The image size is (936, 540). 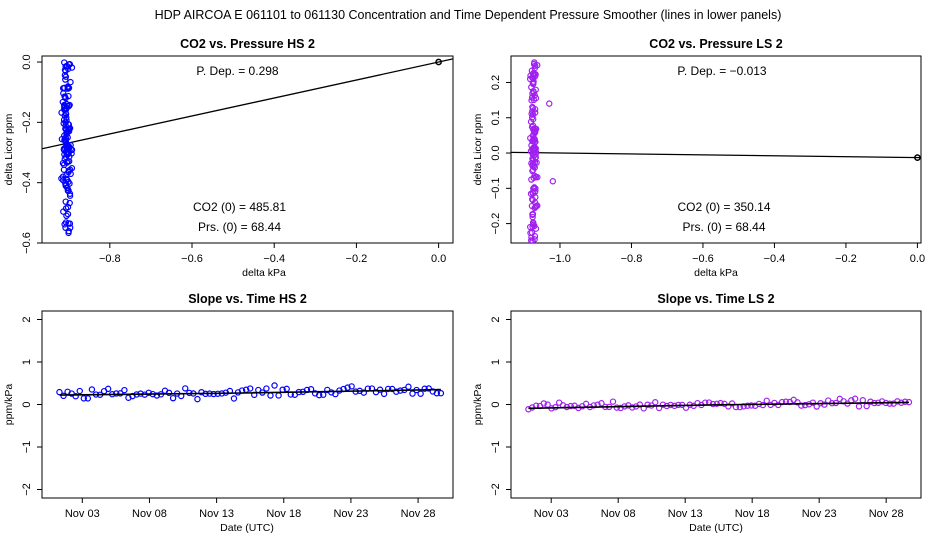 I want to click on x-tick-label: −0.2, so click(x=357, y=259).